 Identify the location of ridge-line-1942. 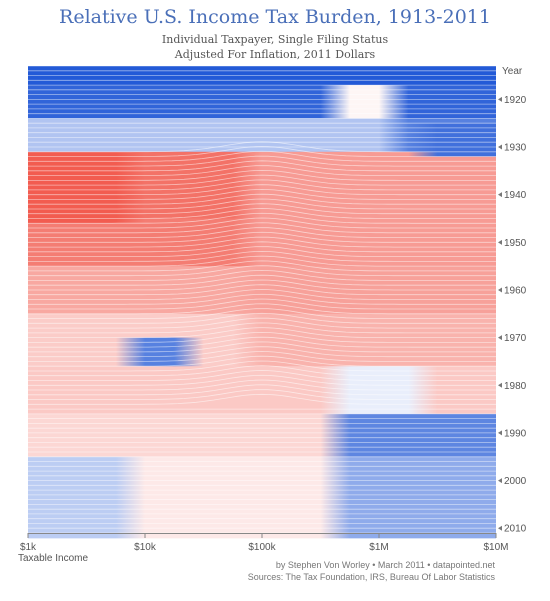
(262, 199).